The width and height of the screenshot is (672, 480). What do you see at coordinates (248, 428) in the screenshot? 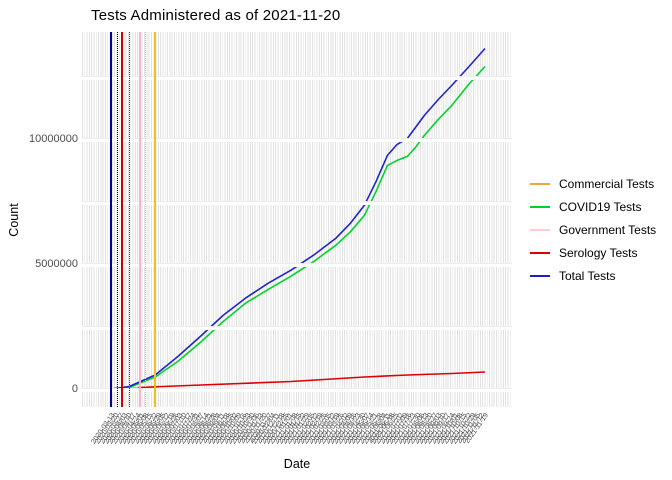
I see `x-tick-label: 2020-11-06` at bounding box center [248, 428].